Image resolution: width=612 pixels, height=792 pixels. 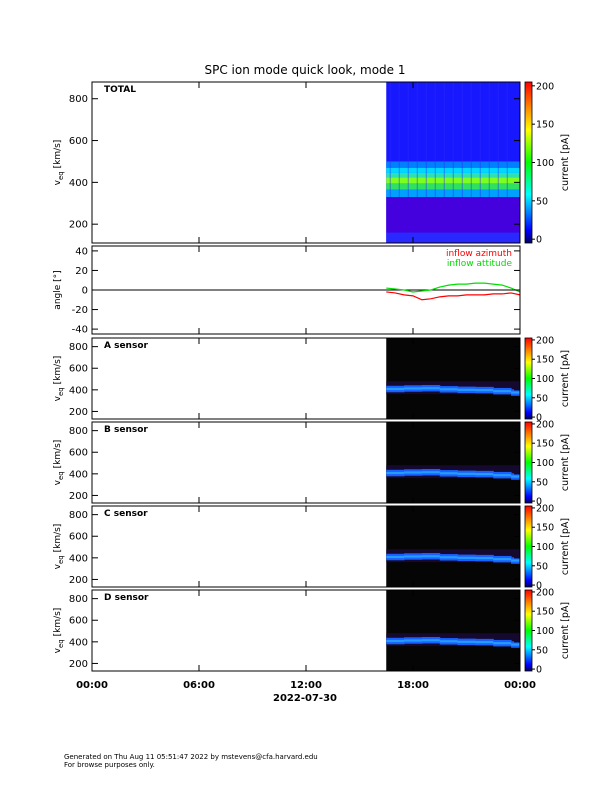 I want to click on panel-label: A sensor, so click(x=126, y=346).